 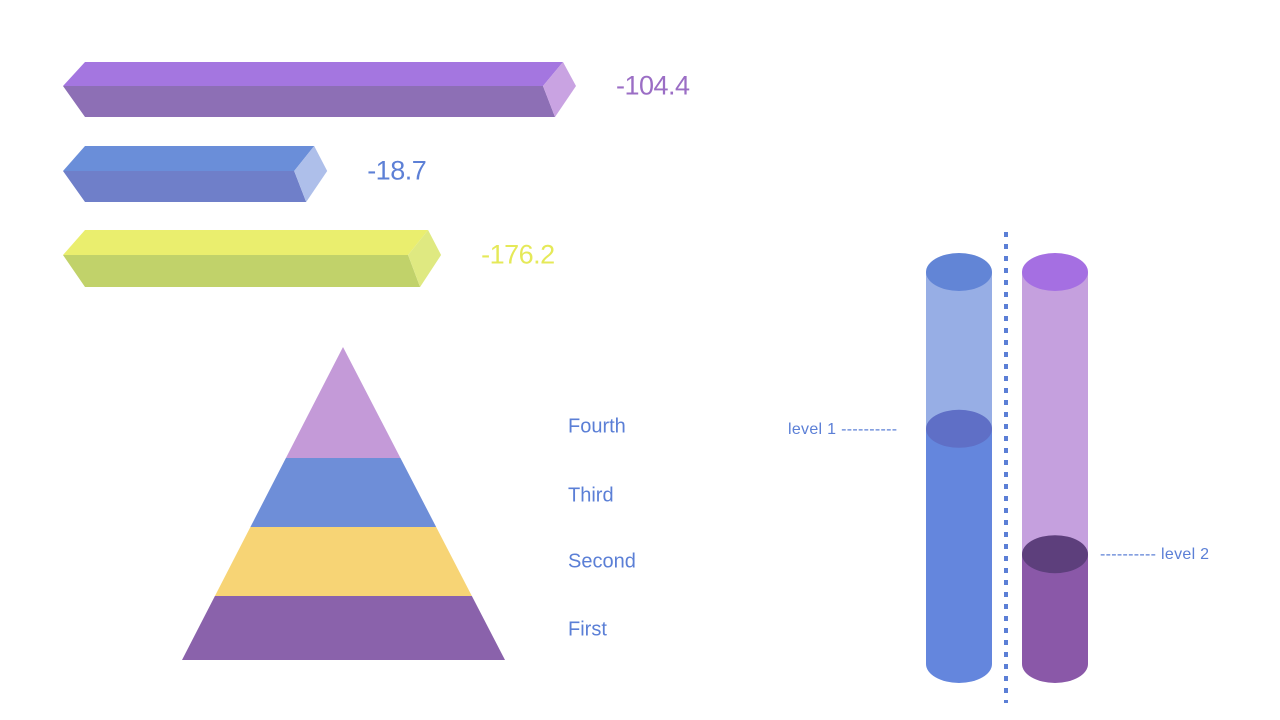 What do you see at coordinates (1155, 554) in the screenshot?
I see `level-2-label: ---------- level 2` at bounding box center [1155, 554].